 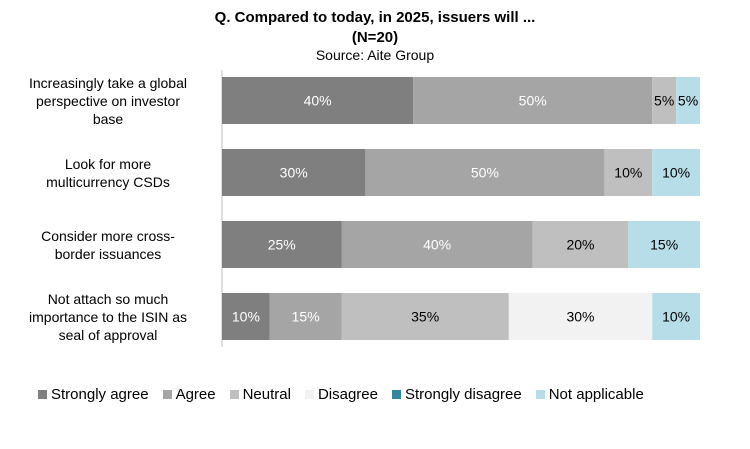 What do you see at coordinates (108, 163) in the screenshot?
I see `category-label-line: Look for more` at bounding box center [108, 163].